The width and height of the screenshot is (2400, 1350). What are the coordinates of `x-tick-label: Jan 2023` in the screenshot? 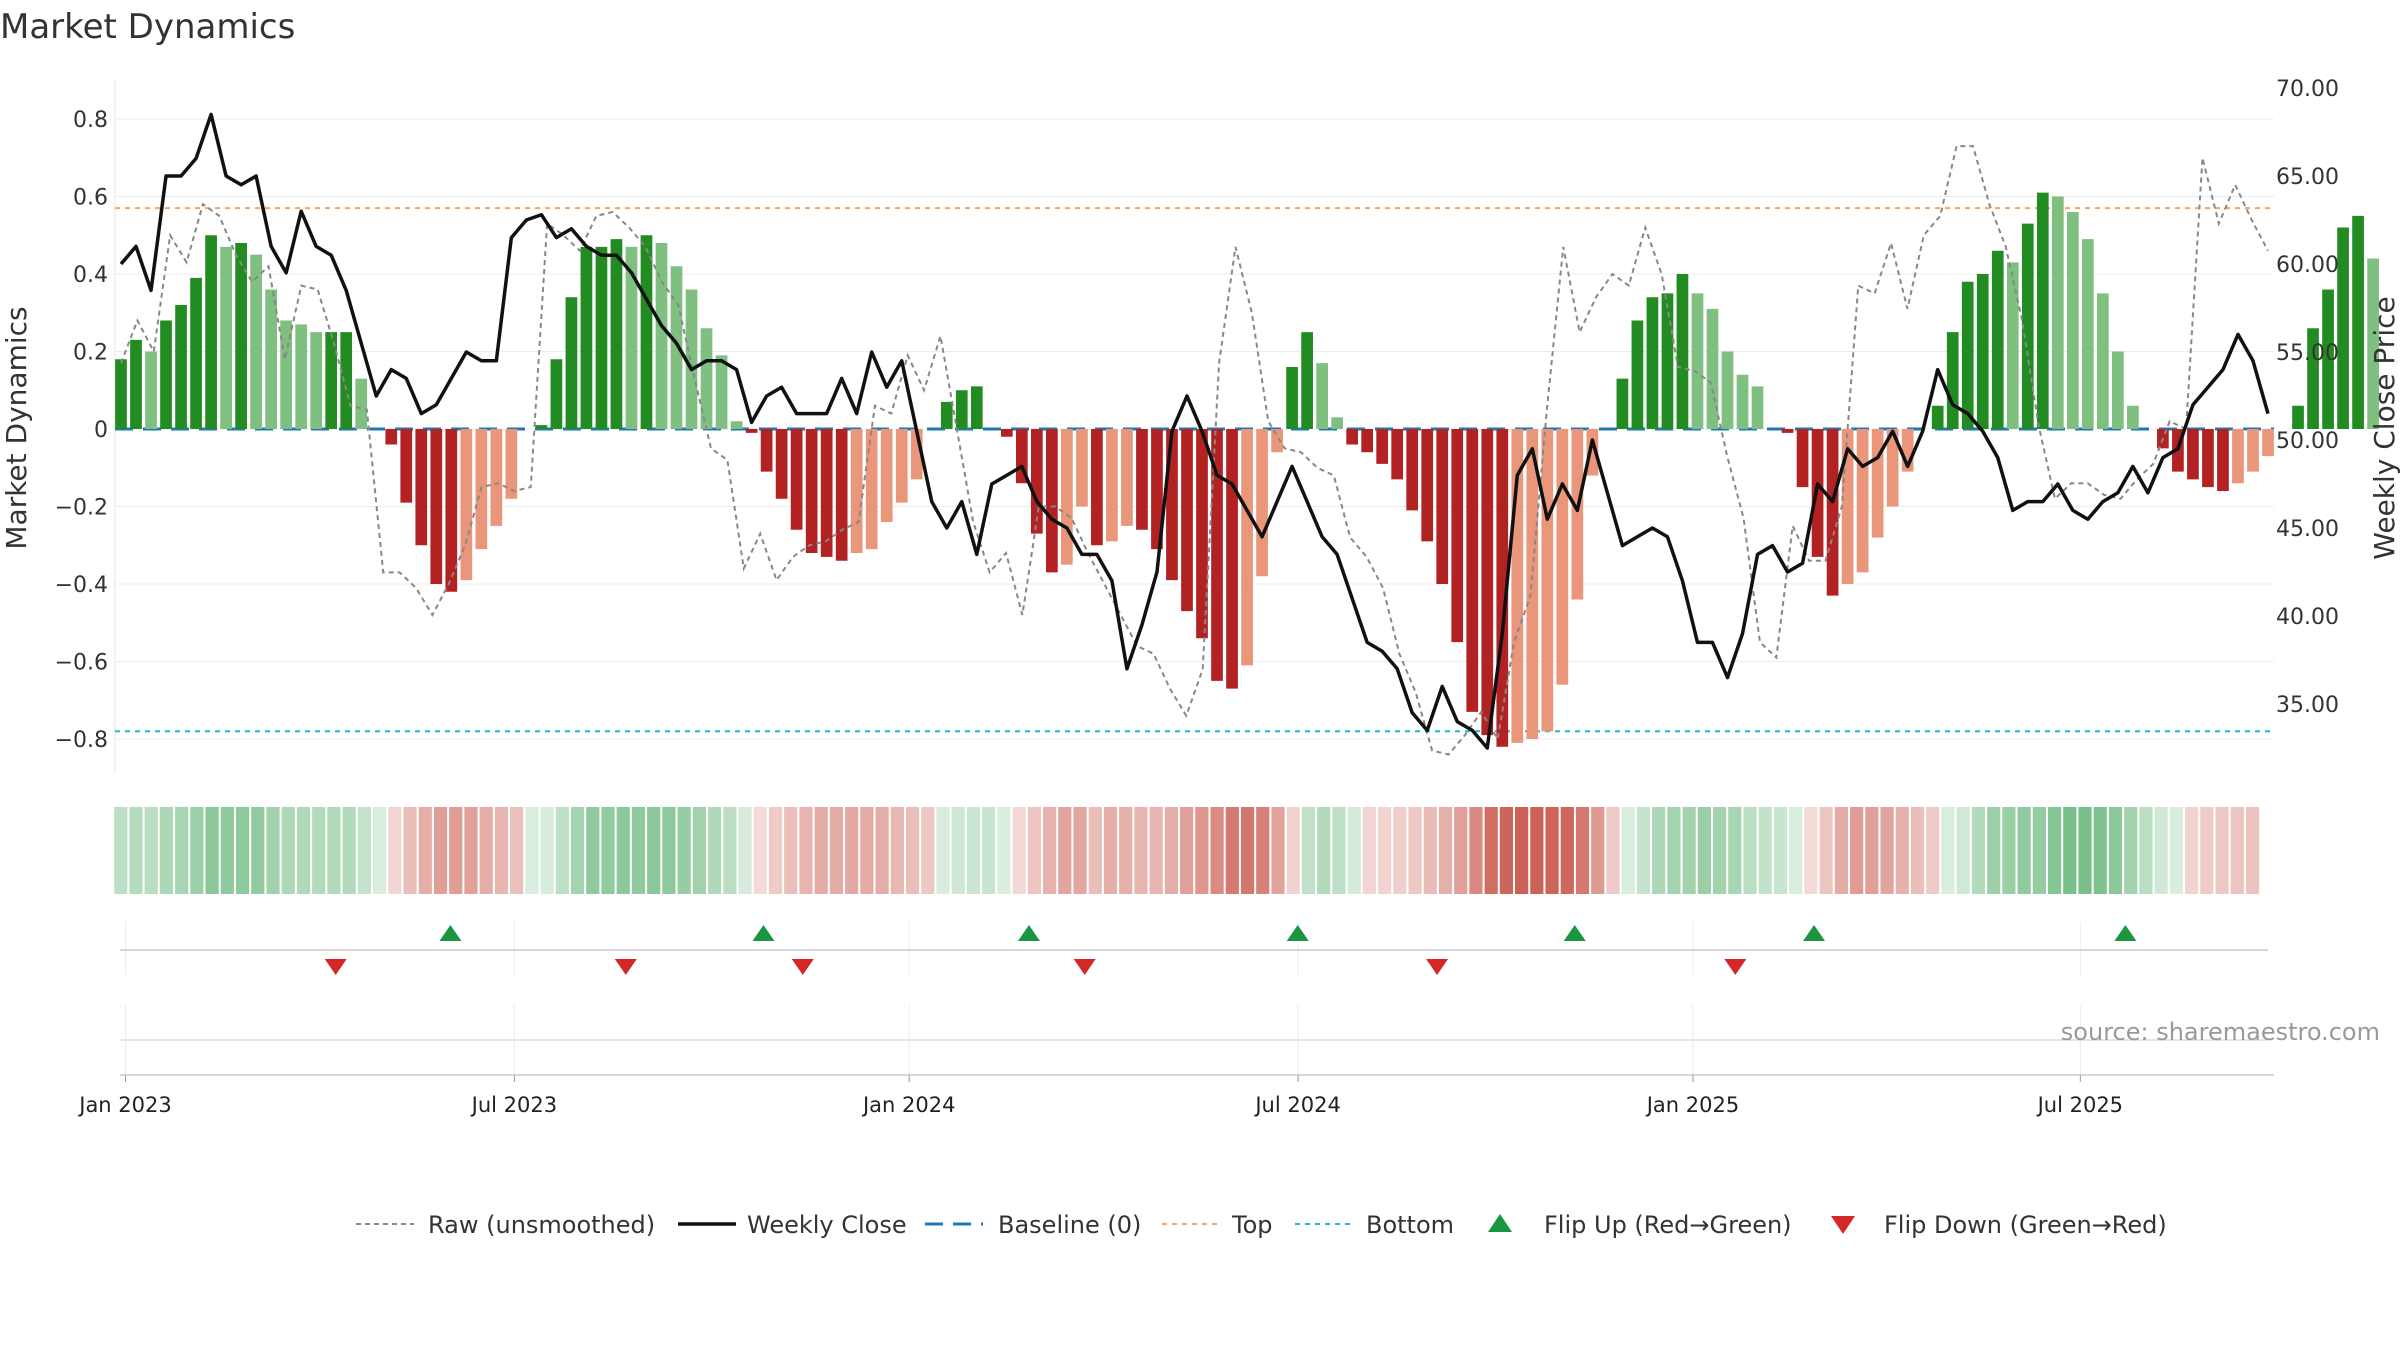 It's located at (124, 1105).